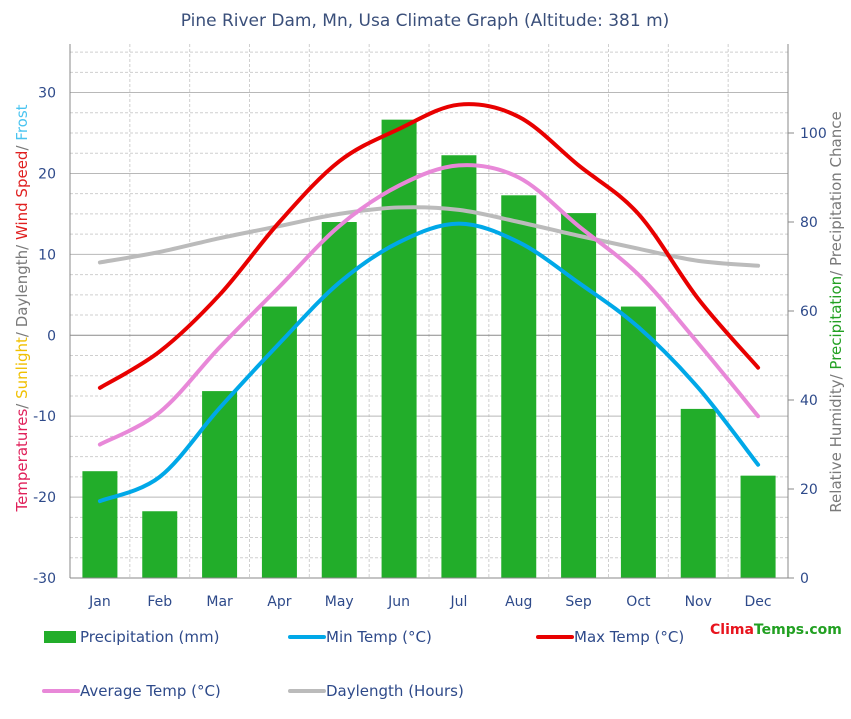 This screenshot has height=719, width=851. Describe the element at coordinates (22, 461) in the screenshot. I see `axis-label-part: Temperatures` at that location.